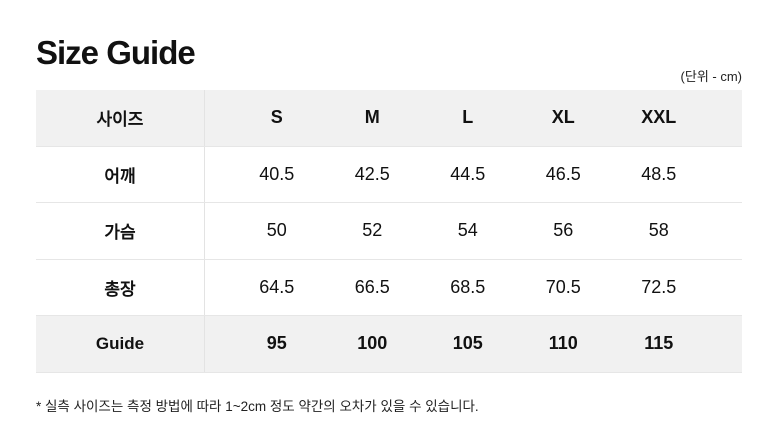 This screenshot has width=780, height=430. What do you see at coordinates (120, 287) in the screenshot?
I see `row-label: 총장` at bounding box center [120, 287].